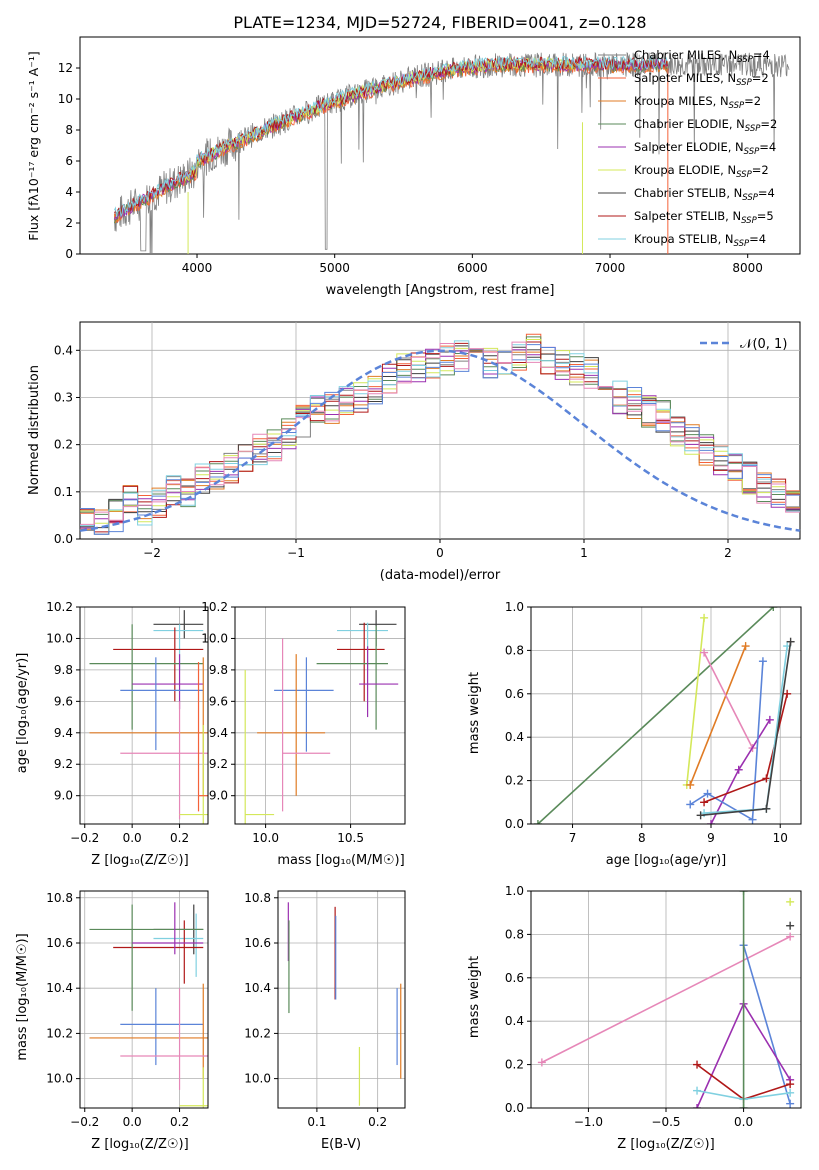  What do you see at coordinates (22, 996) in the screenshot?
I see `p6-ylabel: mass [log₁₀(M/M☉)]` at bounding box center [22, 996].